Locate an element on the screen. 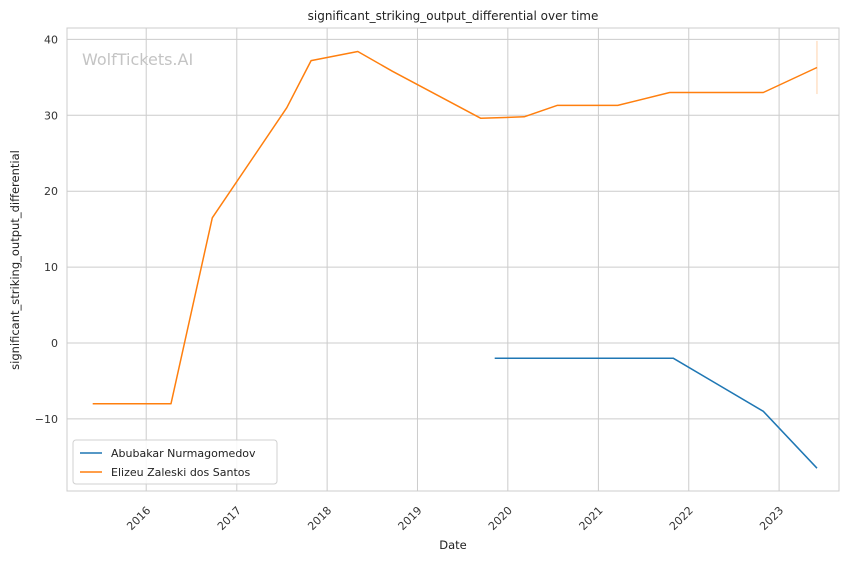 The width and height of the screenshot is (850, 561). legend-label-abubakar: Abubakar Nurmagomedov is located at coordinates (183, 453).